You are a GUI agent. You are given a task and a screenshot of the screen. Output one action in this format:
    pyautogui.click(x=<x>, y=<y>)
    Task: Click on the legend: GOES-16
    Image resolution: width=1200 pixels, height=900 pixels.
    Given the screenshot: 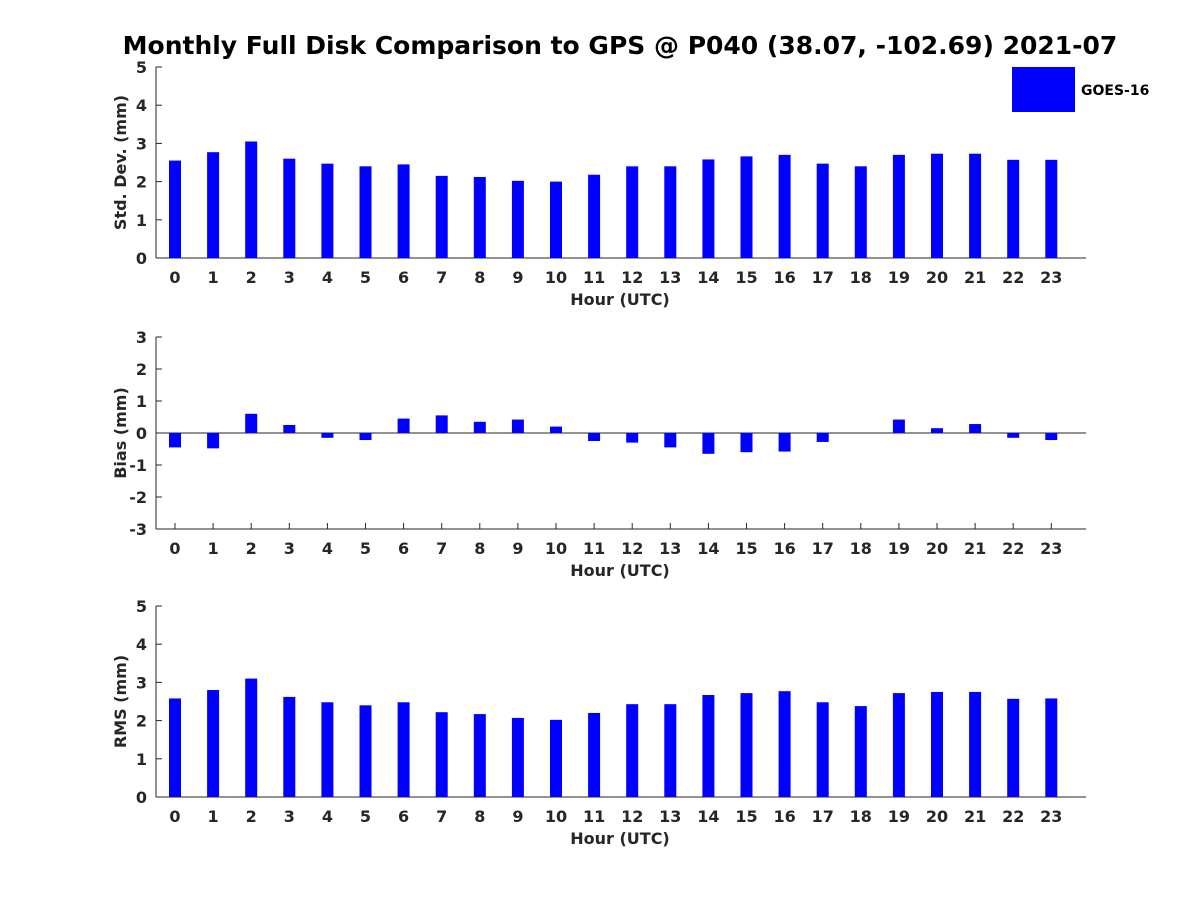 What is the action you would take?
    pyautogui.click(x=1080, y=89)
    